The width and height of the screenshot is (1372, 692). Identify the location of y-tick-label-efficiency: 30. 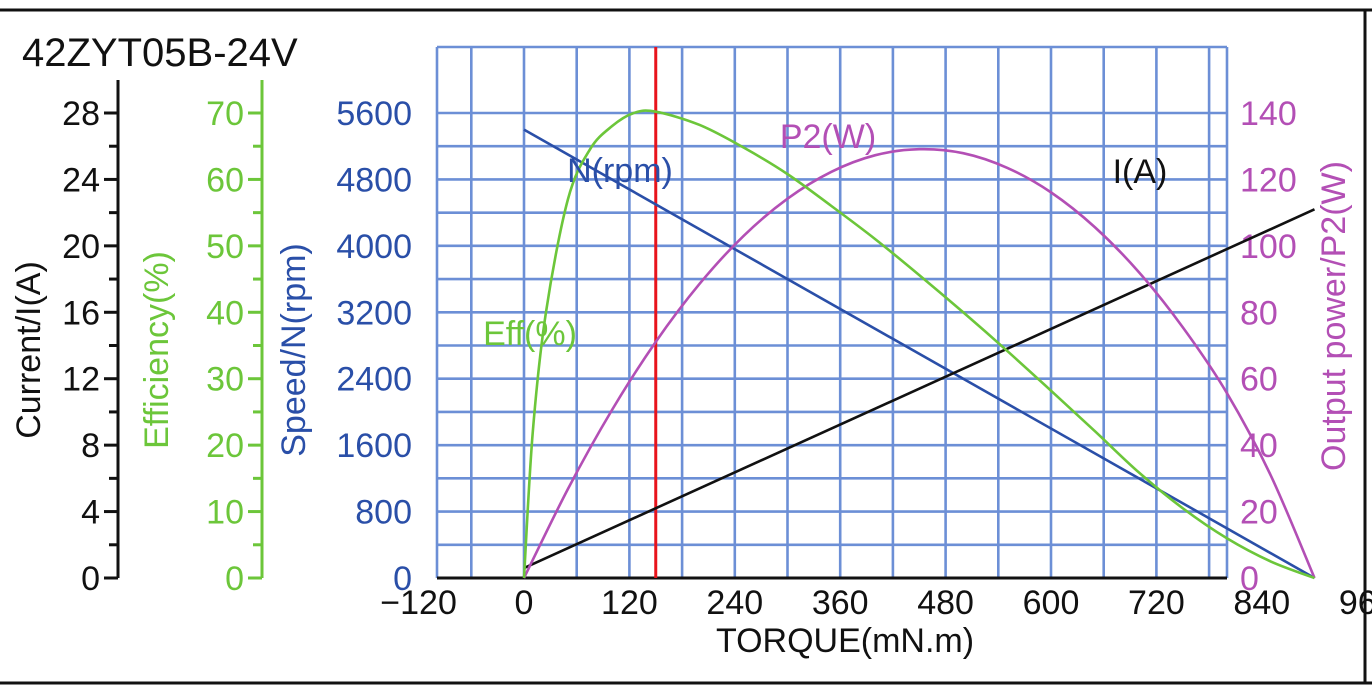
(225, 380).